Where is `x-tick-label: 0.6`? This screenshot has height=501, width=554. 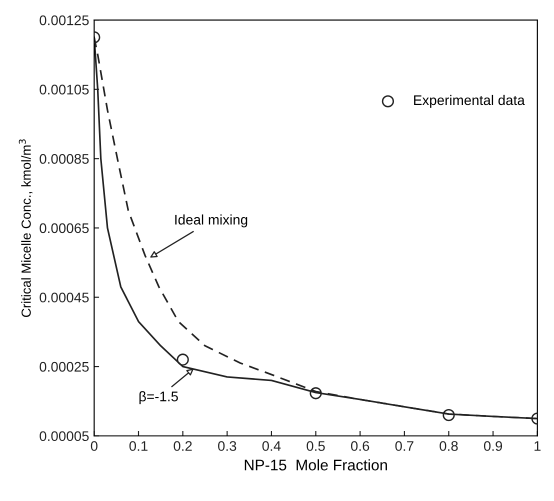 x-tick-label: 0.6 is located at coordinates (360, 446).